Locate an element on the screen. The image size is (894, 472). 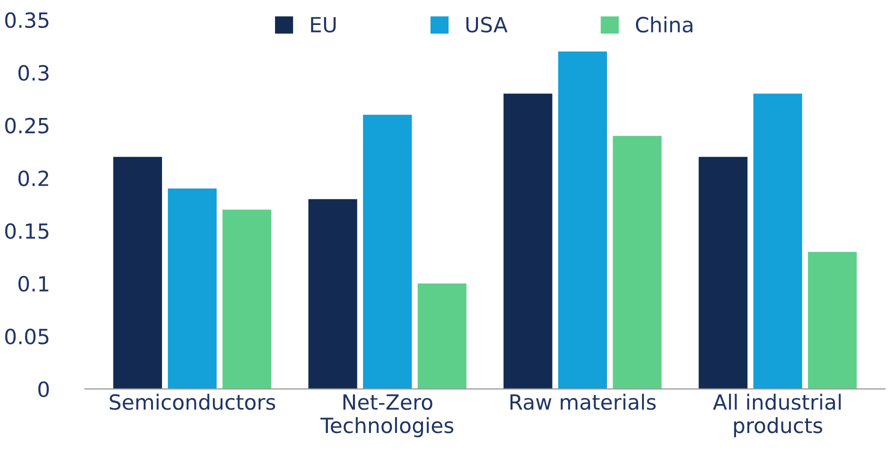
y-tick-label: 0 is located at coordinates (43, 389).